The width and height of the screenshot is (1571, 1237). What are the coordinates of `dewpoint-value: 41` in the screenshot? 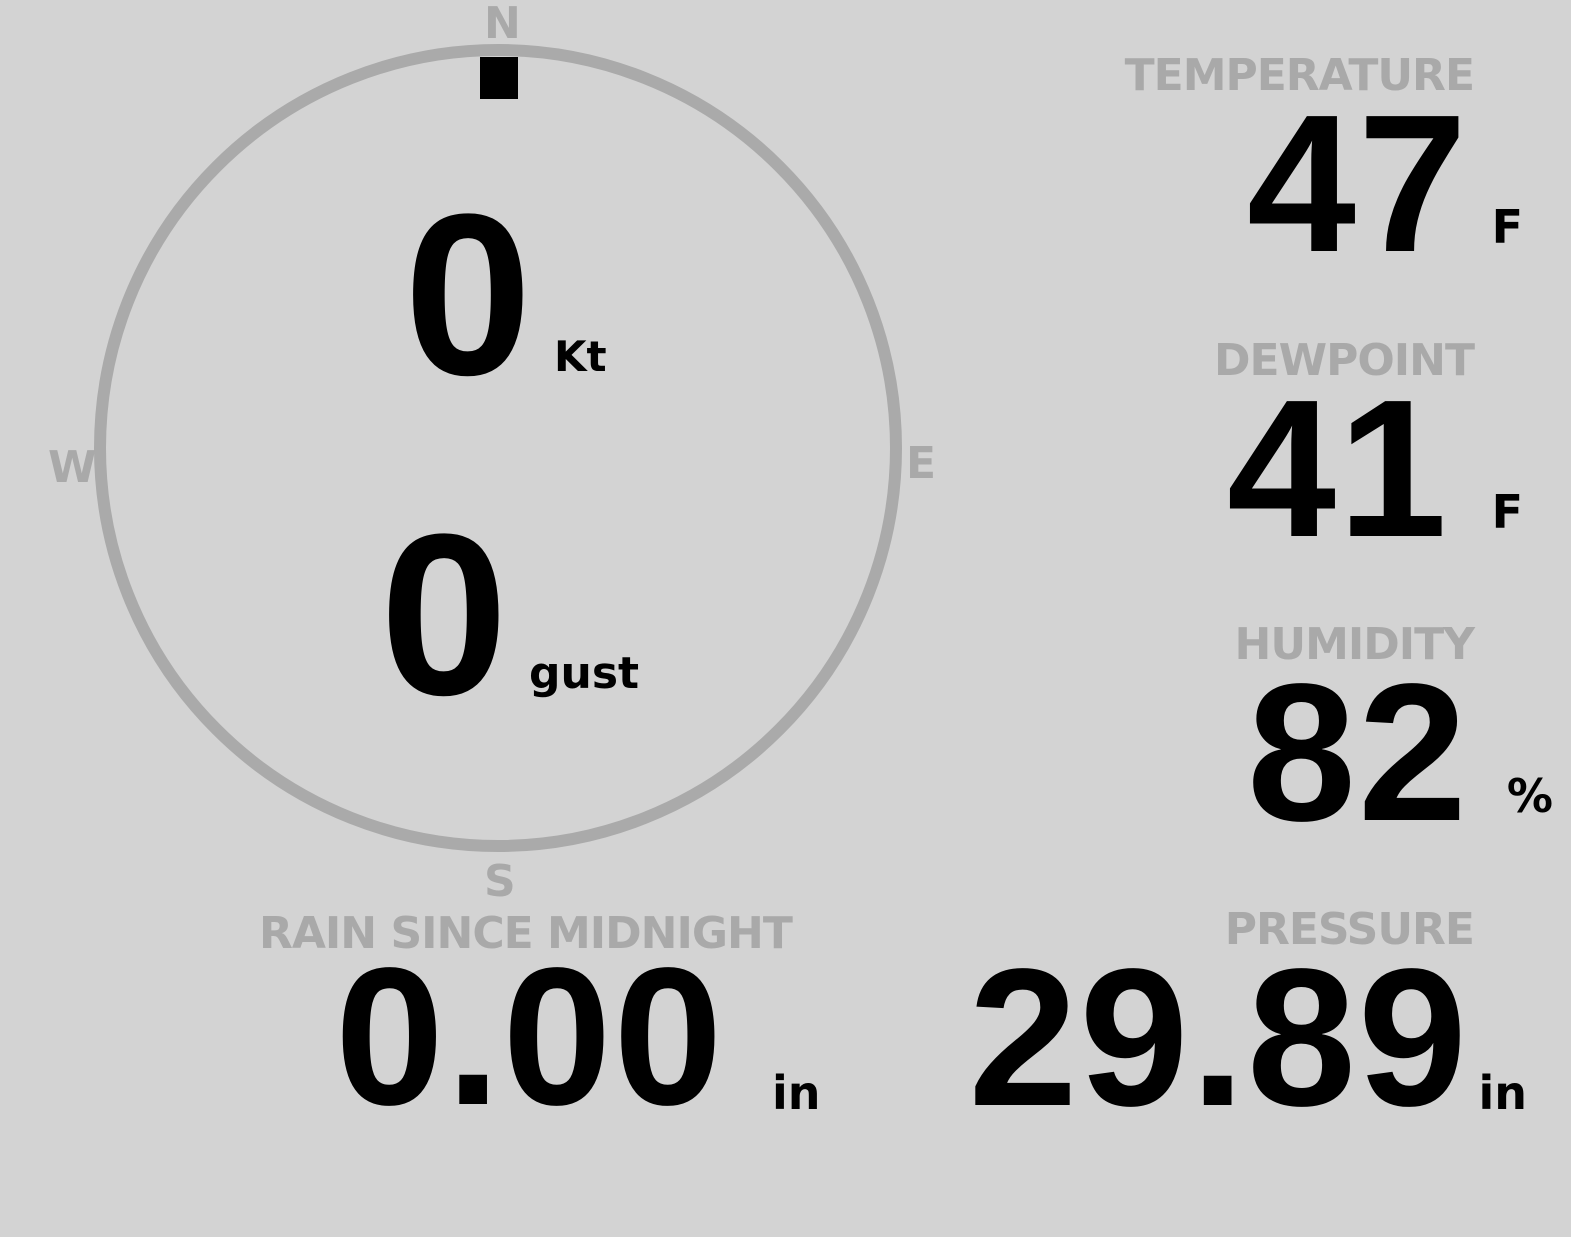 It's located at (1337, 468).